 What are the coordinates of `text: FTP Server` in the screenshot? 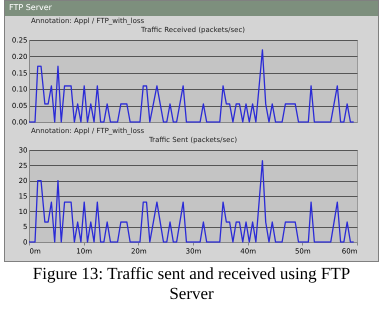 It's located at (191, 8).